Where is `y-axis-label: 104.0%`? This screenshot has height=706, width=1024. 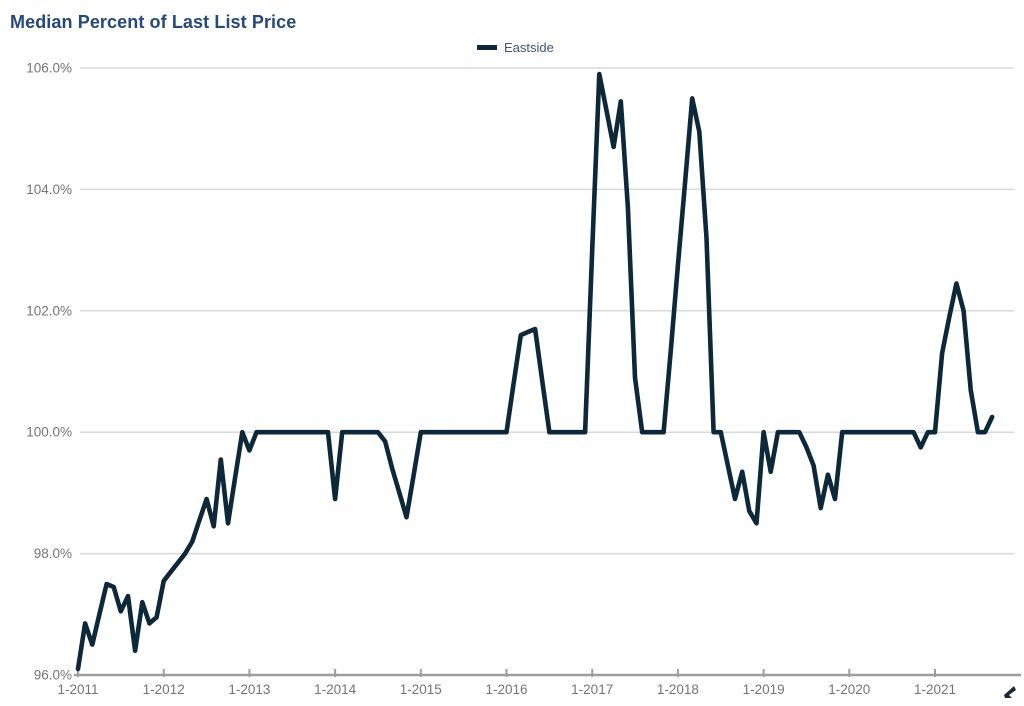
y-axis-label: 104.0% is located at coordinates (49, 189).